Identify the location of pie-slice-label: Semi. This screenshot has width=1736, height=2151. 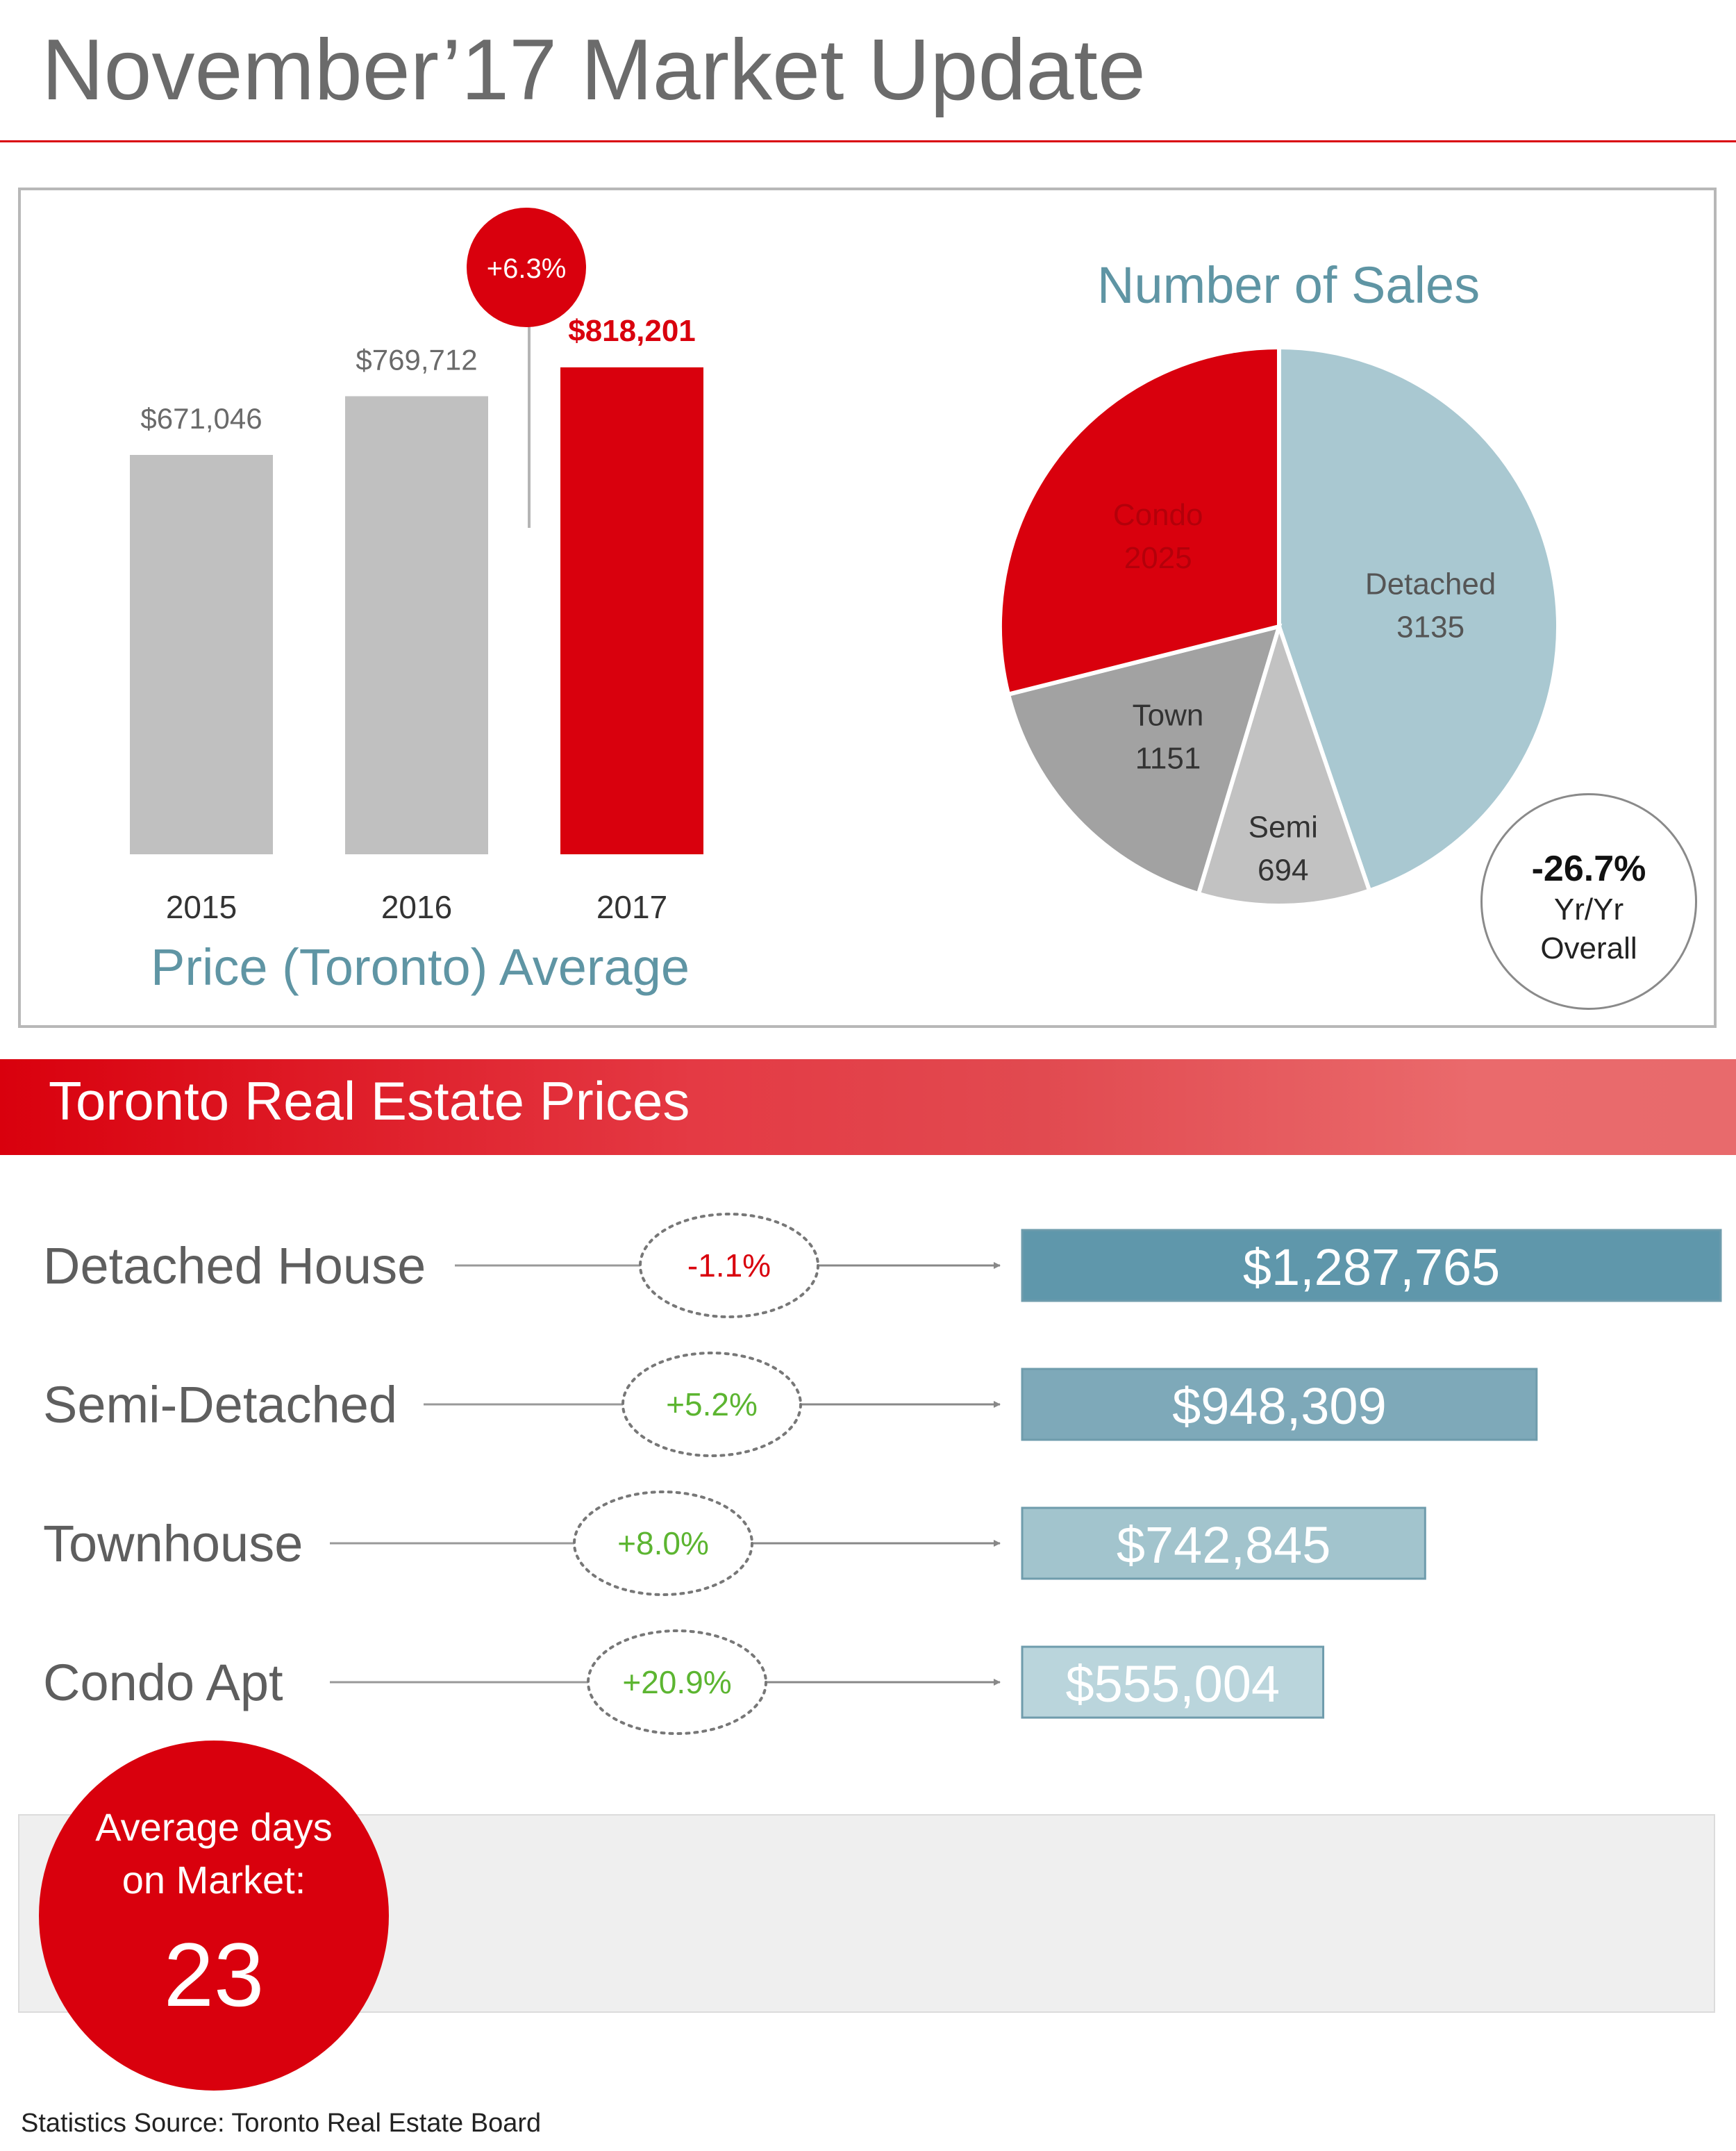
(1283, 828).